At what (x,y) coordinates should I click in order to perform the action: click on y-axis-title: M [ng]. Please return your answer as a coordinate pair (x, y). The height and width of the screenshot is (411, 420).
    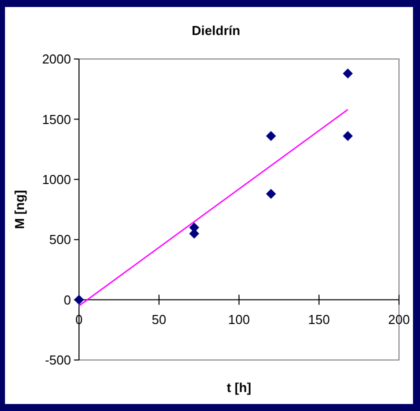
    Looking at the image, I should click on (19, 209).